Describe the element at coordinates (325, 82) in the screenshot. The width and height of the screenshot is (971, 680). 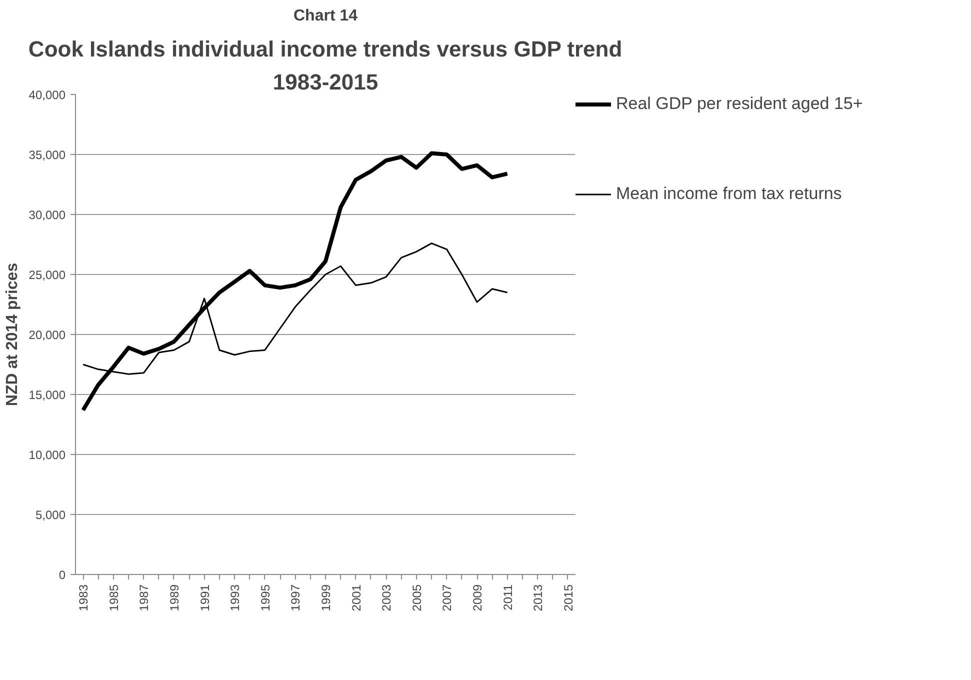
I see `chart-subtitle: 1983-2015` at that location.